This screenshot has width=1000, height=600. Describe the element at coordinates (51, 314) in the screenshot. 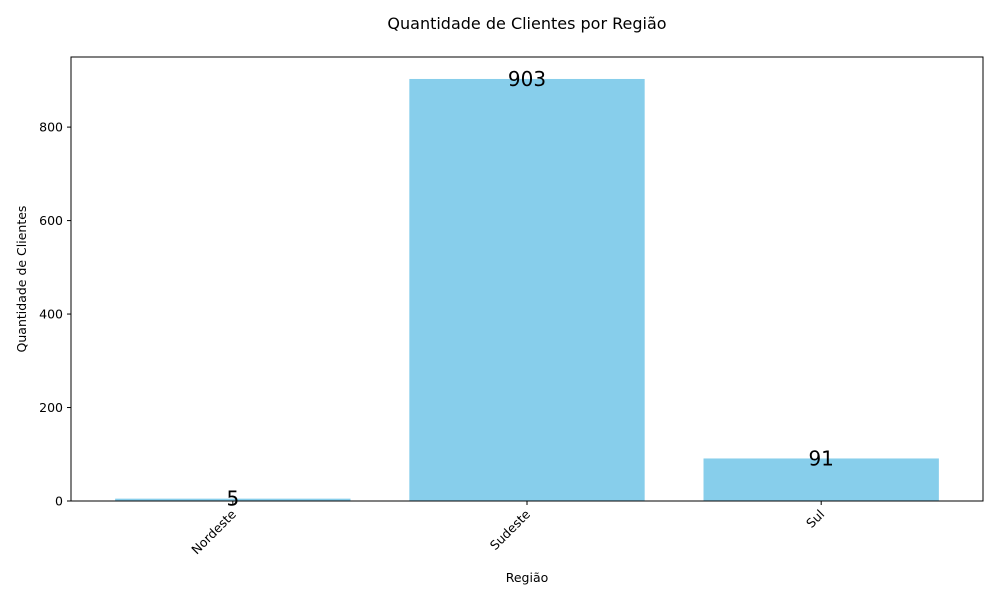

I see `y-tick-label: 400` at that location.